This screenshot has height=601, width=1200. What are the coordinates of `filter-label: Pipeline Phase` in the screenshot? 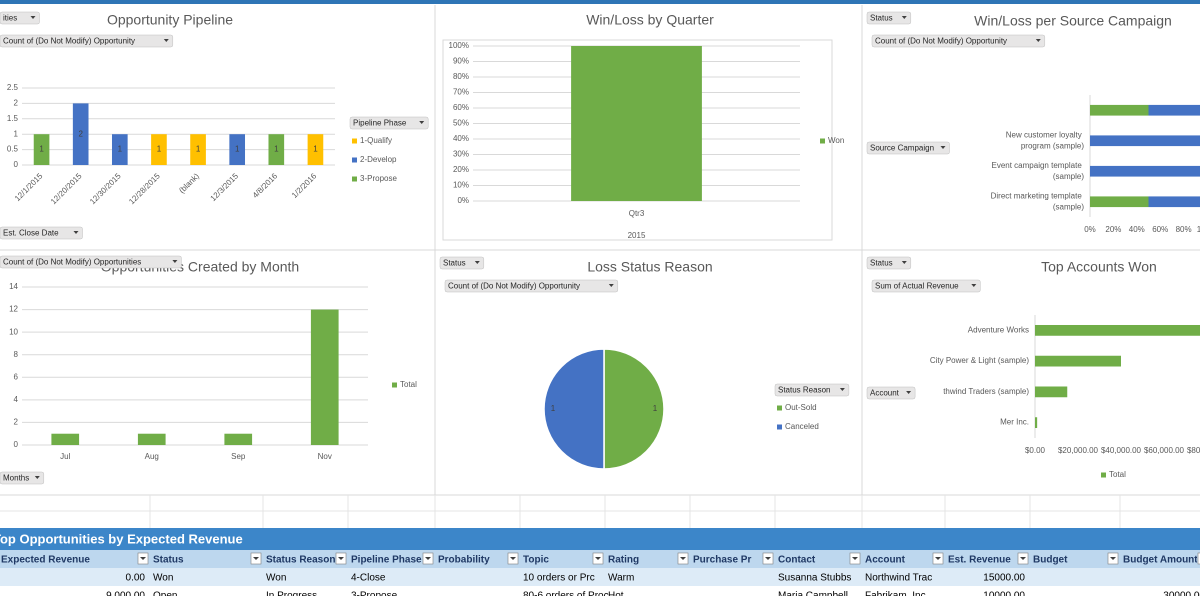 It's located at (380, 123).